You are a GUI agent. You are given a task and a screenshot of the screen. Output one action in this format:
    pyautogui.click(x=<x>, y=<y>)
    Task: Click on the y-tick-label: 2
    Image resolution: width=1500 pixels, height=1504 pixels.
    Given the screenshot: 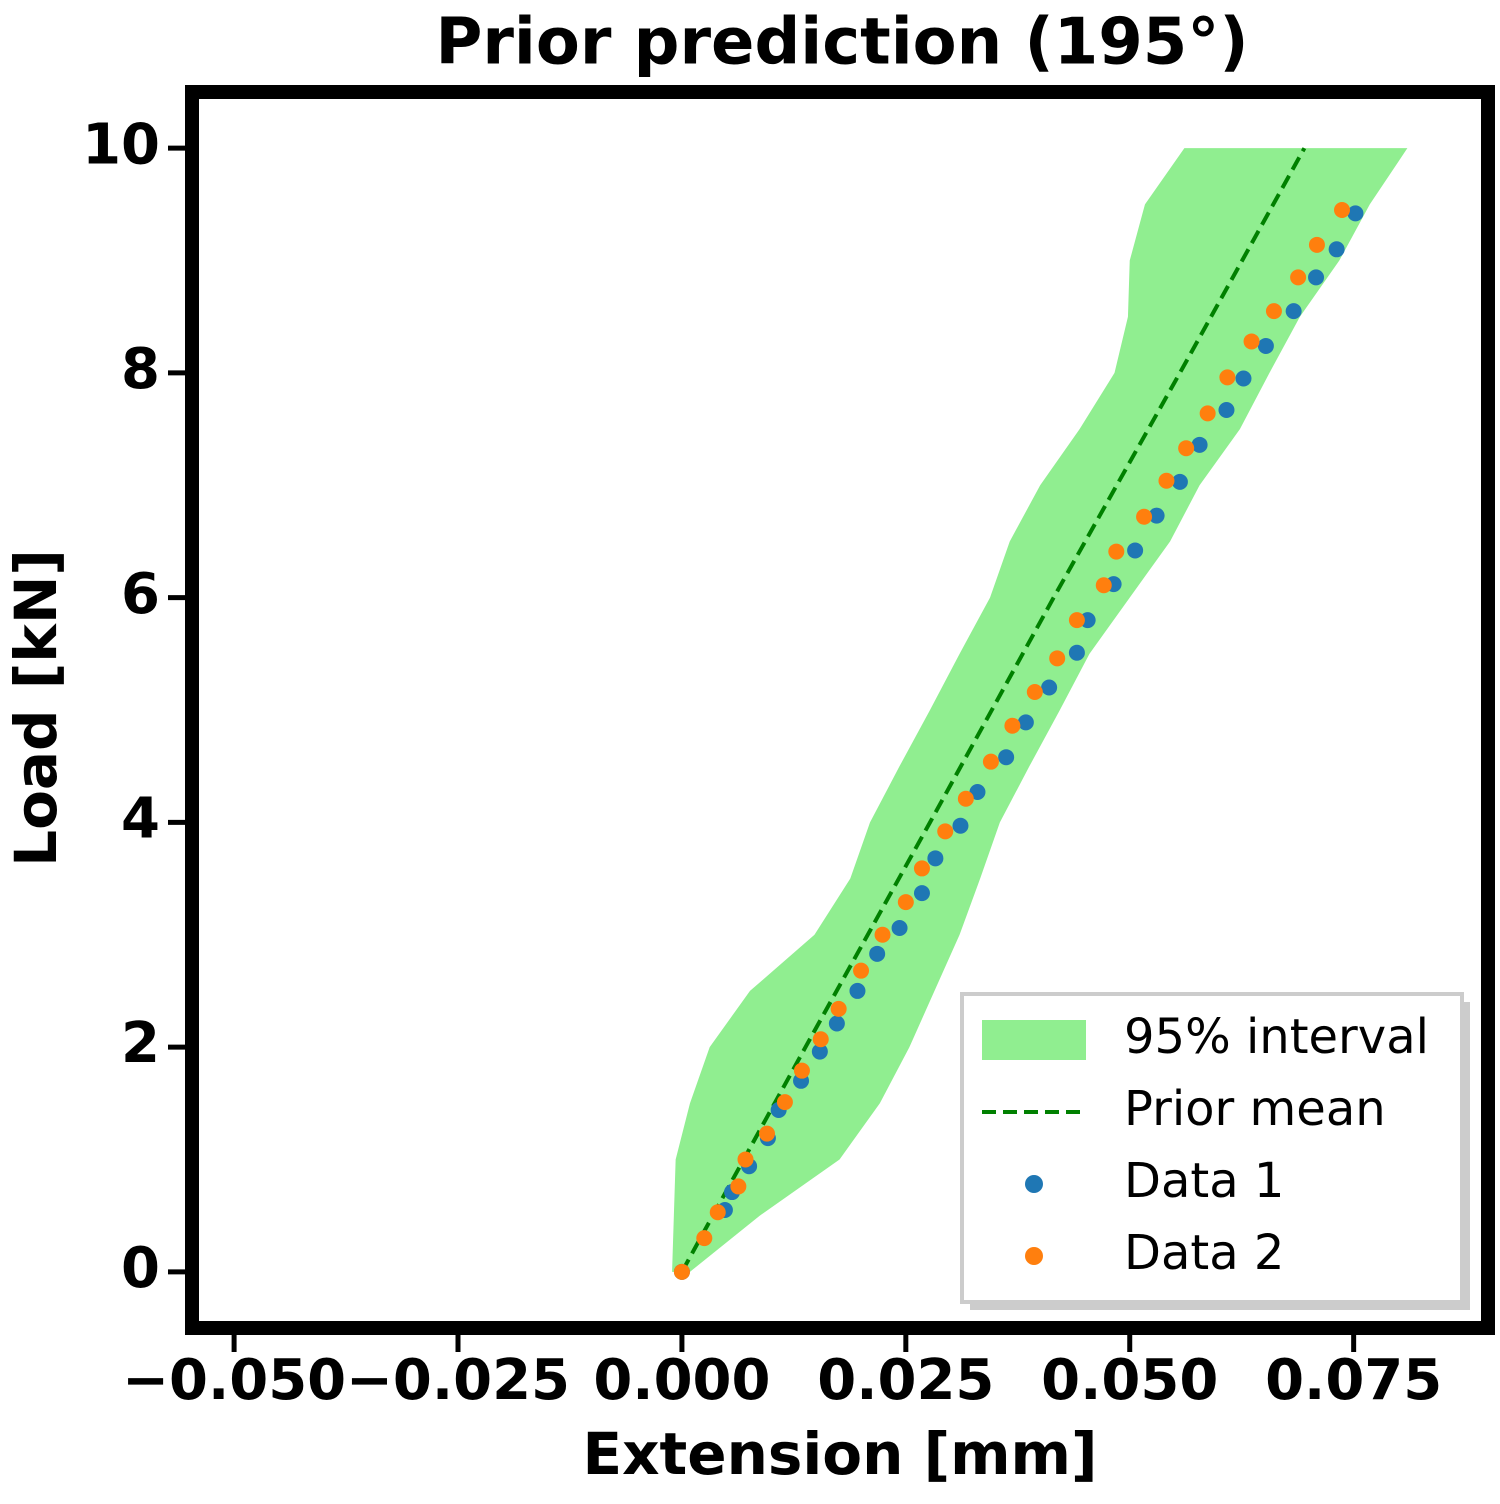 What is the action you would take?
    pyautogui.click(x=140, y=1043)
    